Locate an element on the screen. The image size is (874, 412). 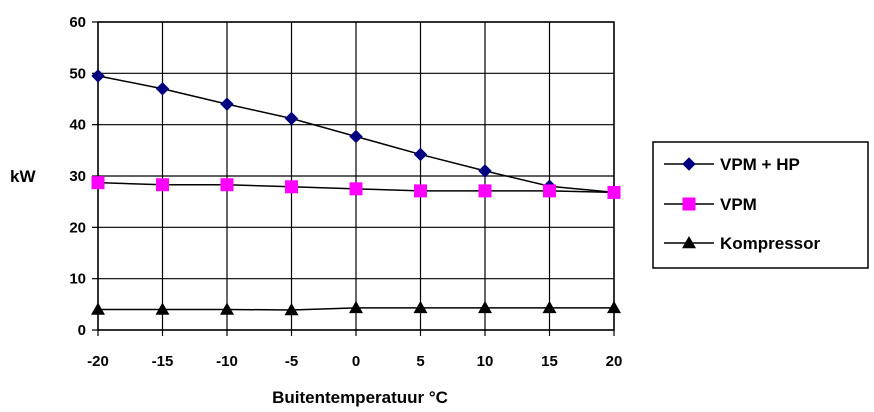
x-tick-label: -10 is located at coordinates (227, 361).